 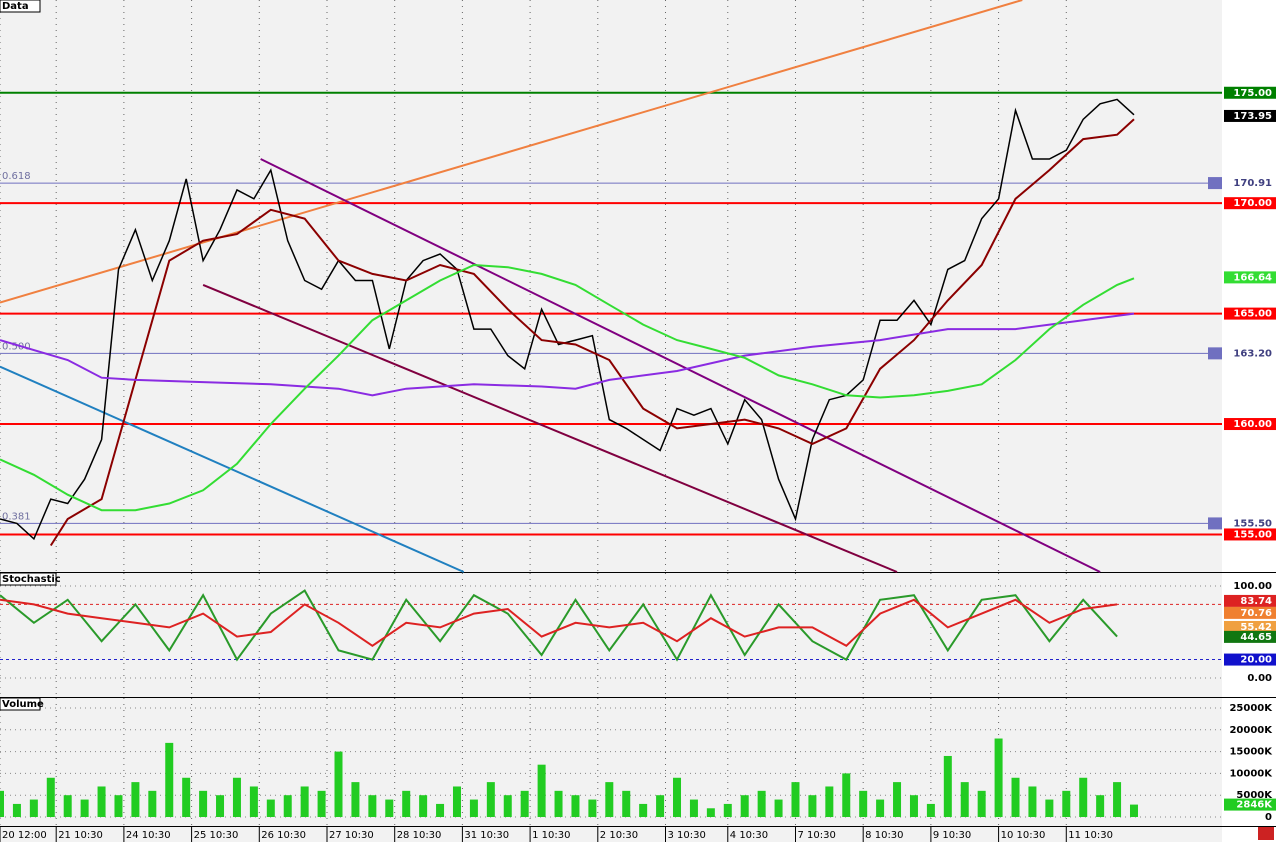 I want to click on x-tick-label: 20 12:00, so click(x=24, y=835).